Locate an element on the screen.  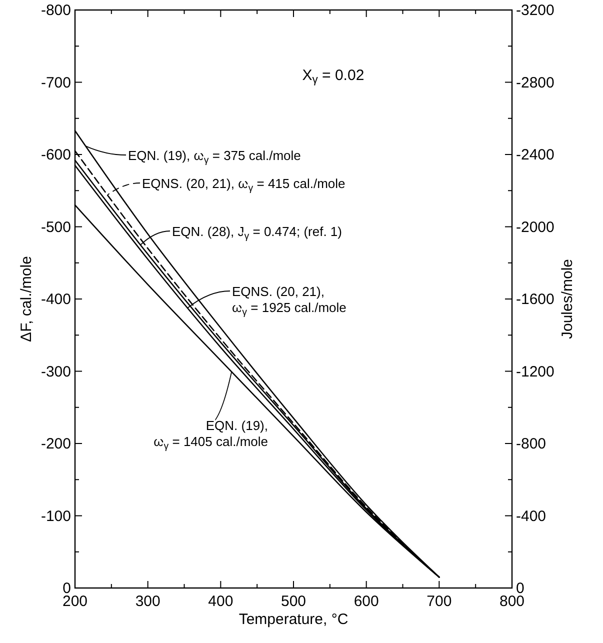
y2-tick-label: -1600 is located at coordinates (535, 299).